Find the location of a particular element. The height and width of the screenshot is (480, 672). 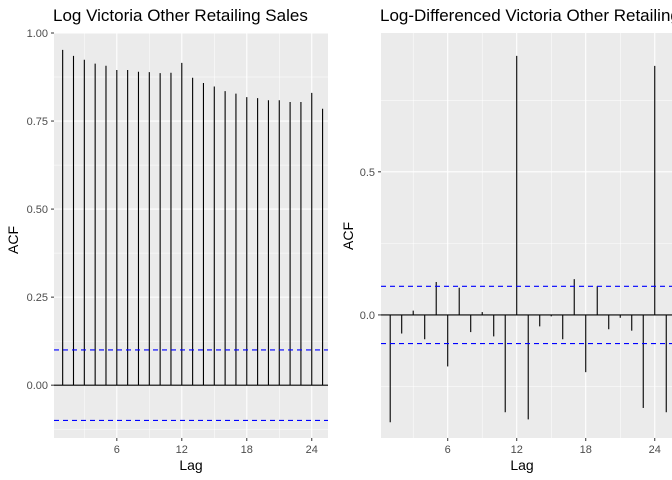

y-tick-label: 1.00 is located at coordinates (37, 34).